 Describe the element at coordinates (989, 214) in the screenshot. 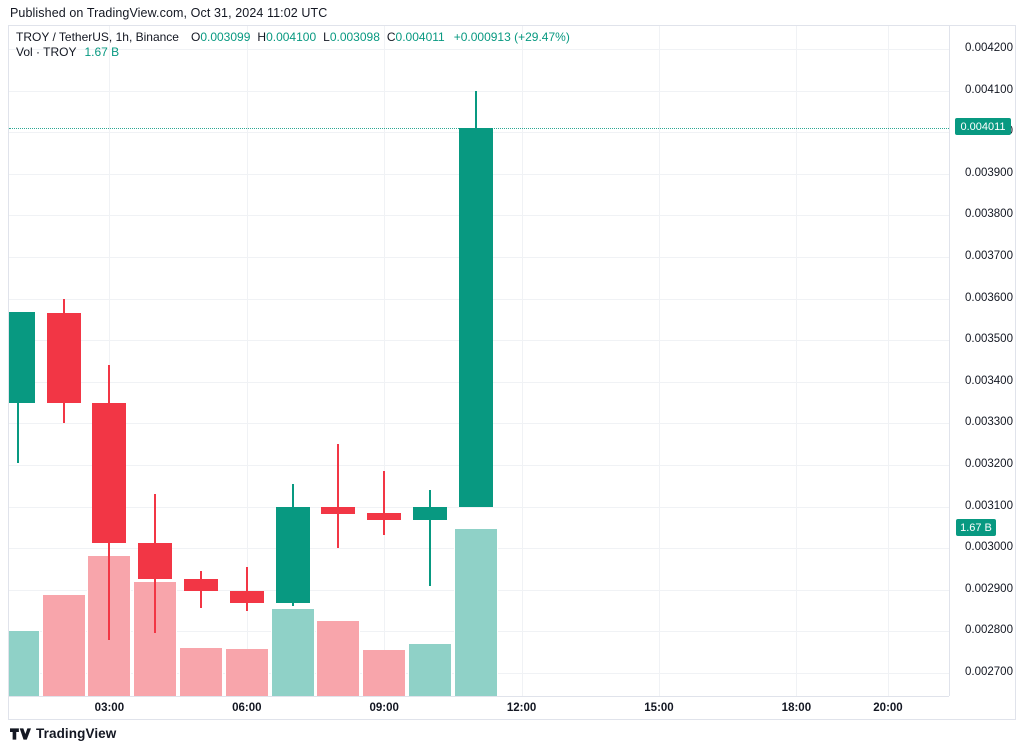

I see `price-tick-label: 0.003800` at that location.